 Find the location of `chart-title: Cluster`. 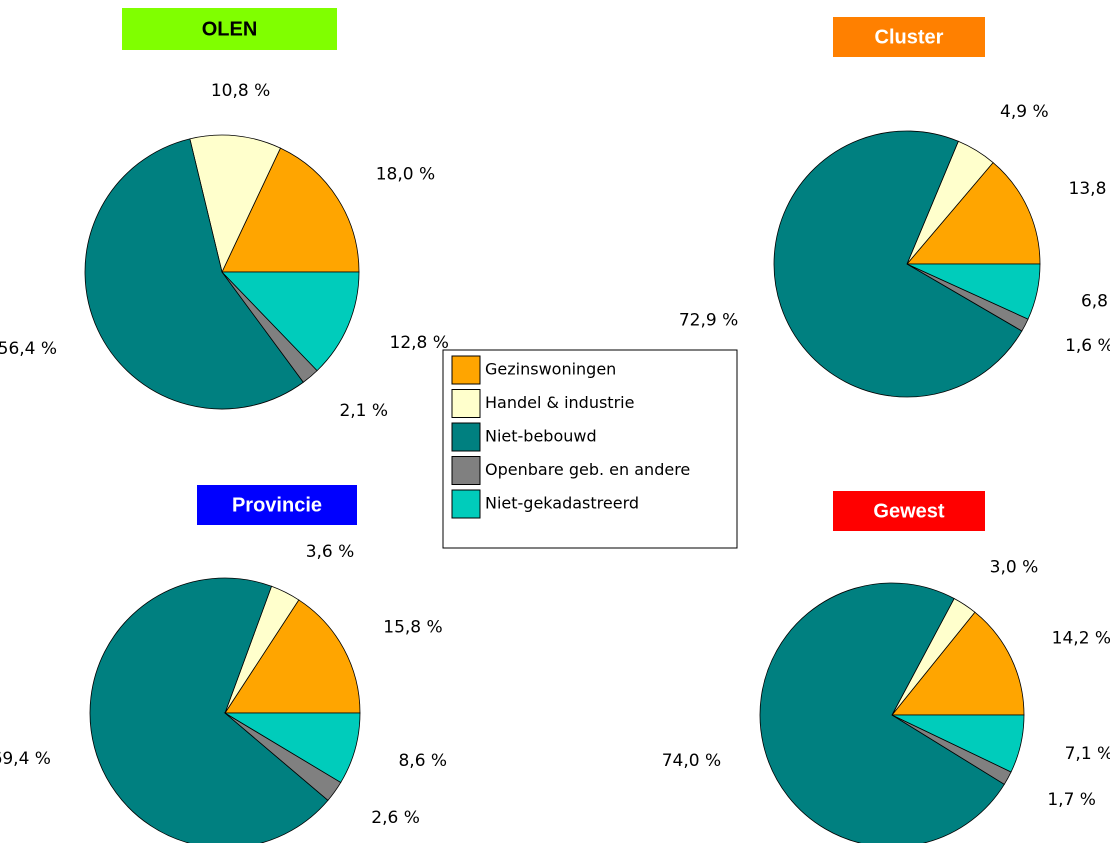

chart-title: Cluster is located at coordinates (909, 37).